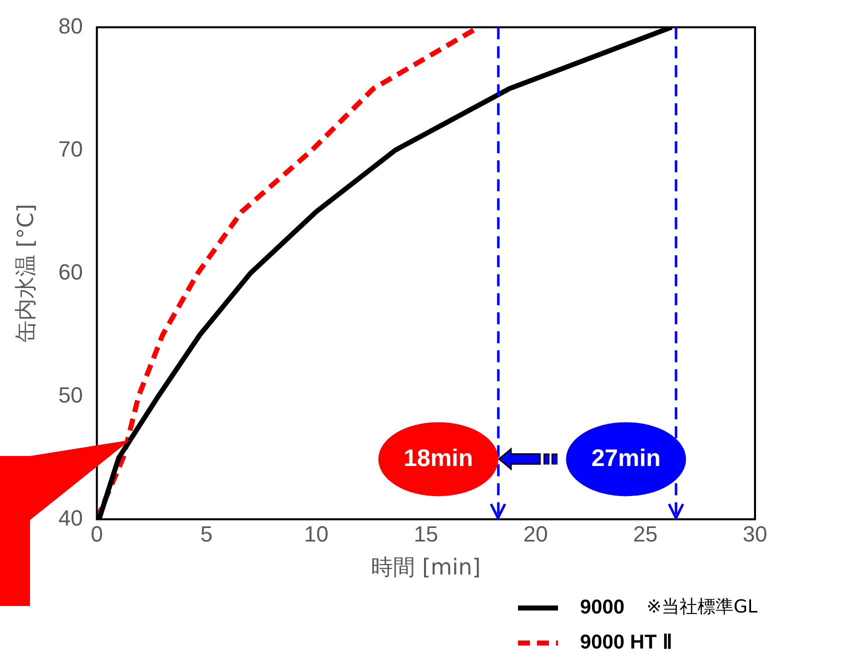 This screenshot has height=664, width=845. Describe the element at coordinates (602, 607) in the screenshot. I see `legend-label: 9000` at that location.